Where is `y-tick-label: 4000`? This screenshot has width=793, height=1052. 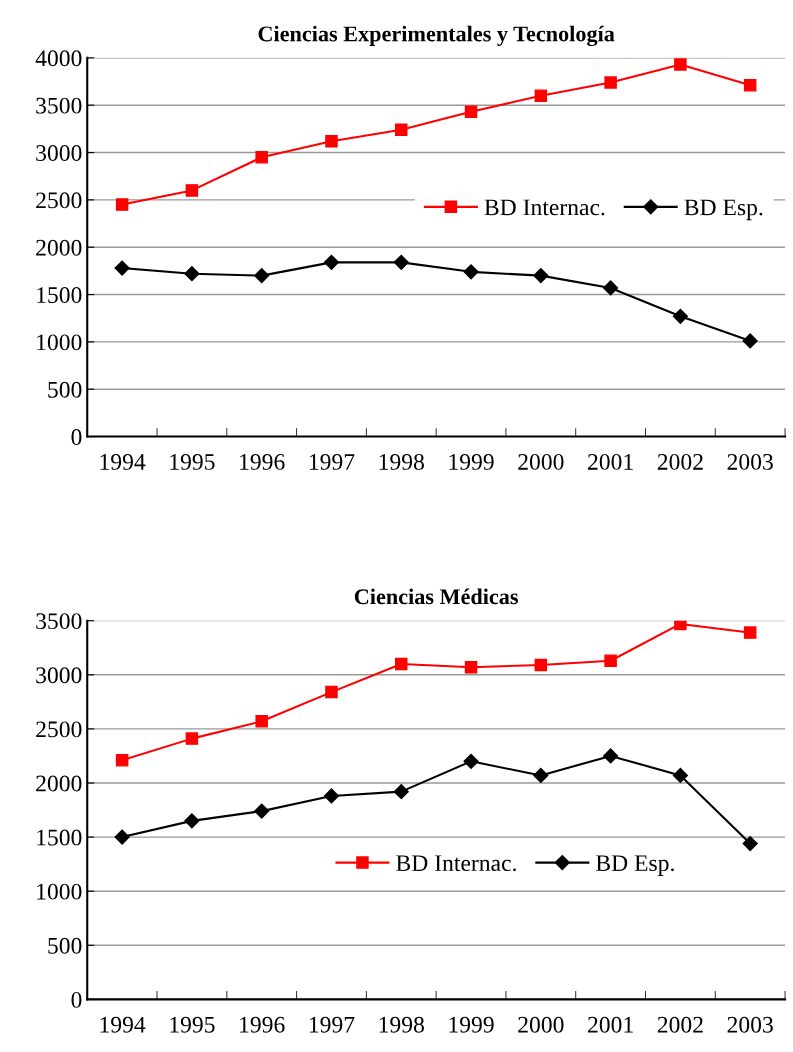 y-tick-label: 4000 is located at coordinates (58, 58).